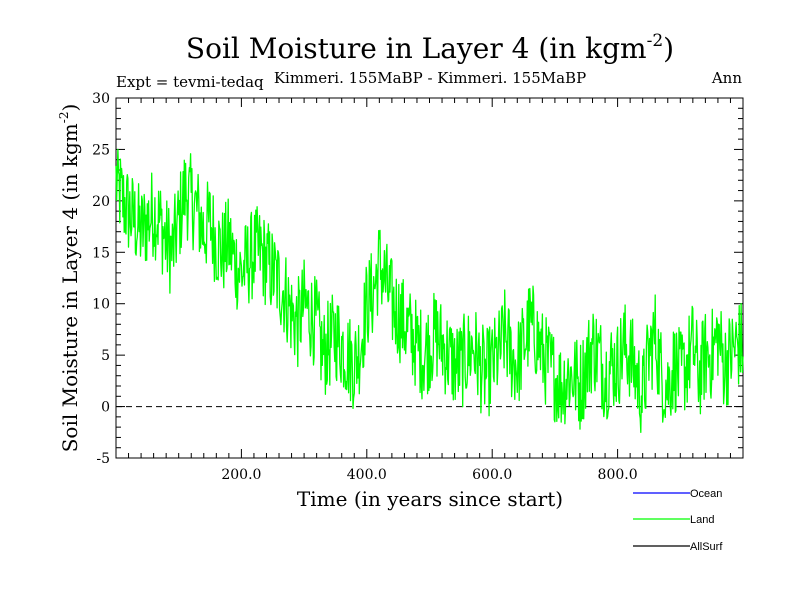 The image size is (800, 600). What do you see at coordinates (655, 41) in the screenshot?
I see `chart-title-sup: -2` at bounding box center [655, 41].